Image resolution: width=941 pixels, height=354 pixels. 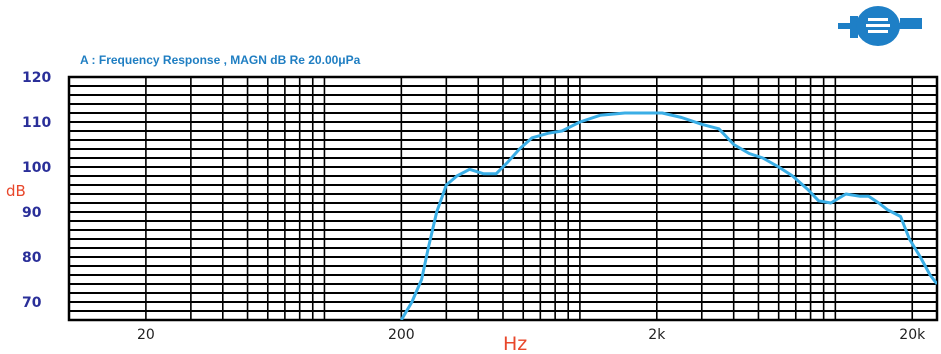 What do you see at coordinates (146, 335) in the screenshot?
I see `x-tick-label: 20` at bounding box center [146, 335].